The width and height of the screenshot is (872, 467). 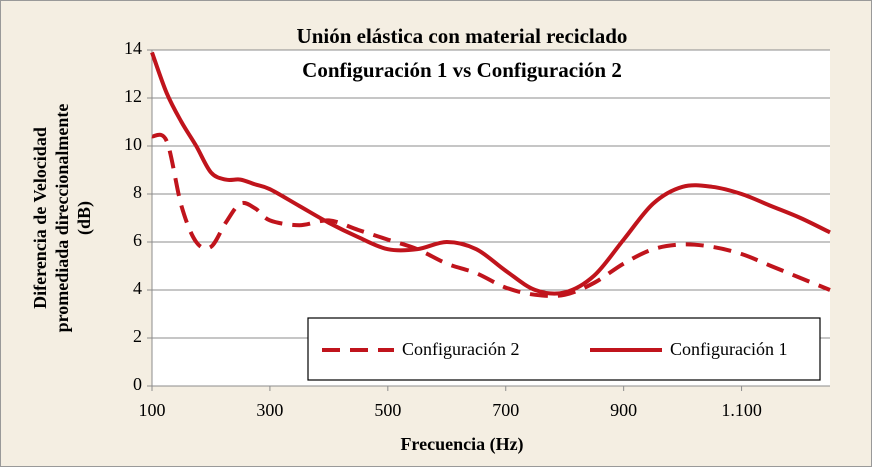 I want to click on legend-label: Configuración 1, so click(x=728, y=349).